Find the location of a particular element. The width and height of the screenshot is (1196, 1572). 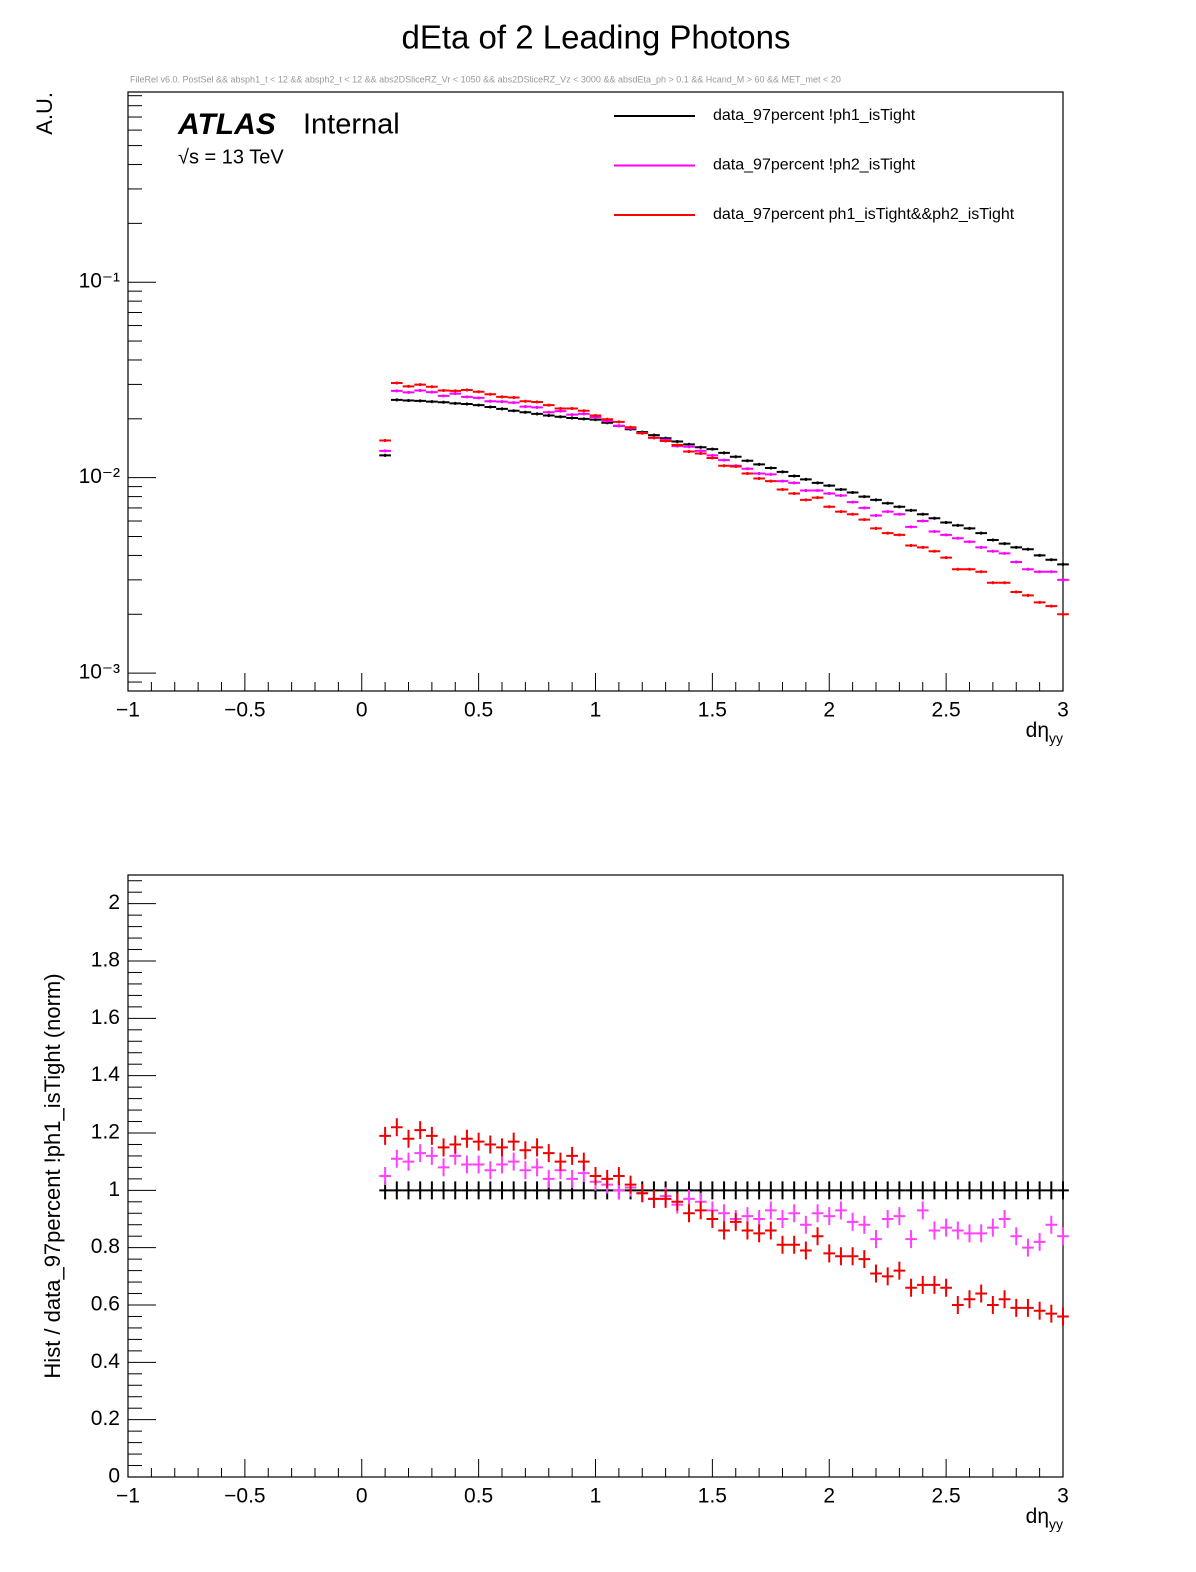

y-tick-label: 1 is located at coordinates (114, 1189).